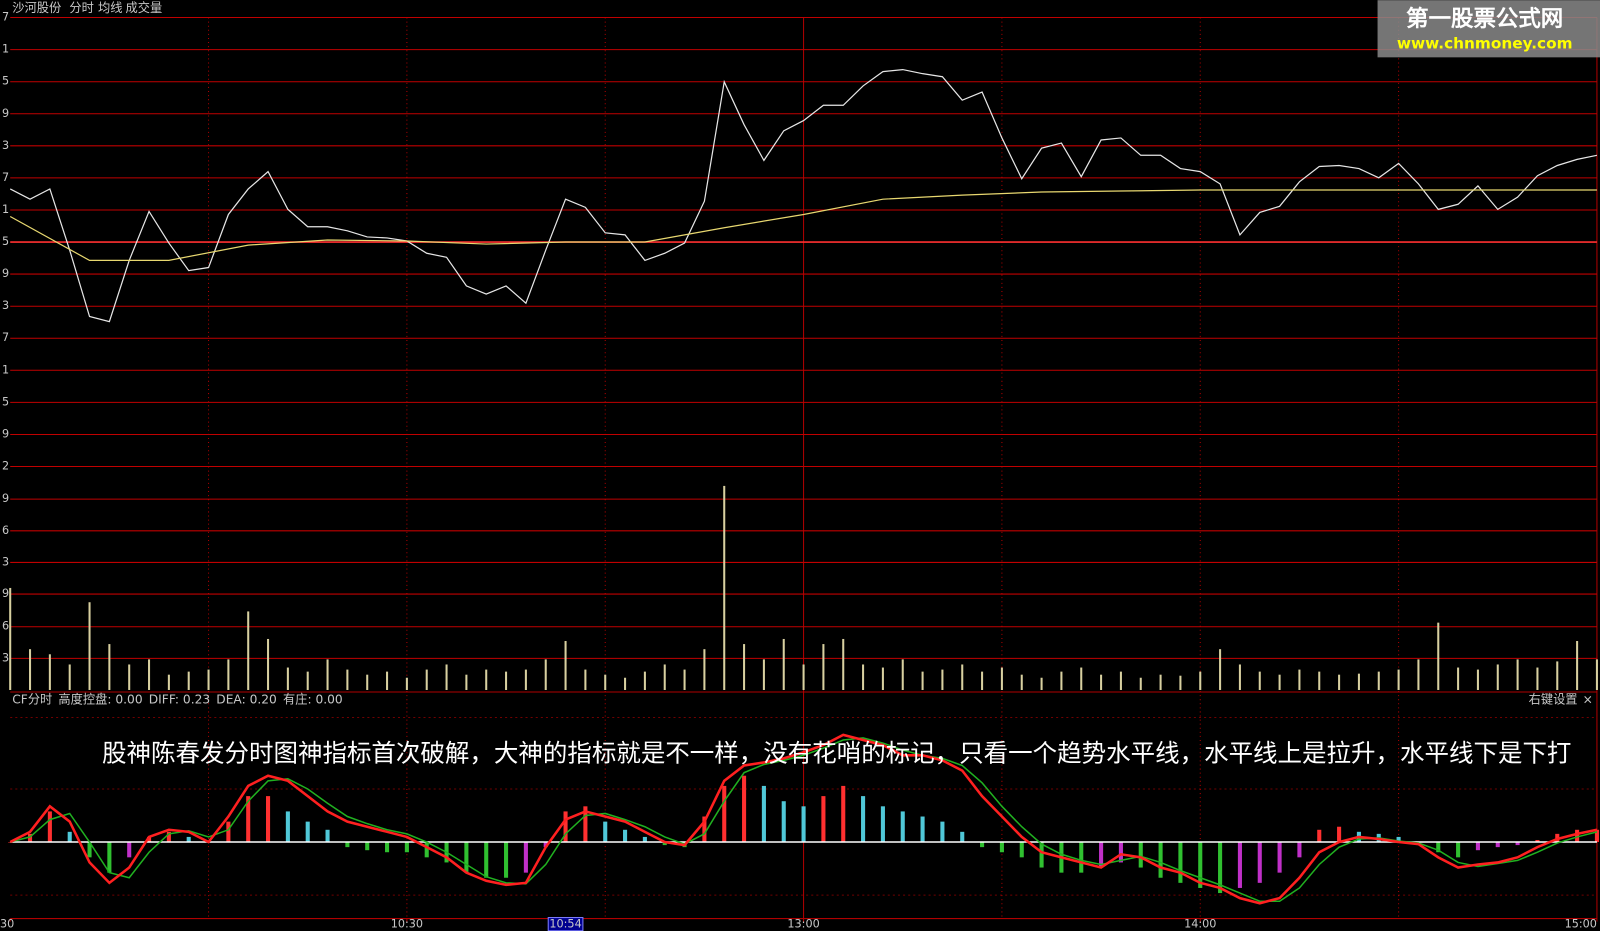 Image resolution: width=1600 pixels, height=931 pixels. What do you see at coordinates (803, 225) in the screenshot?
I see `price-line` at bounding box center [803, 225].